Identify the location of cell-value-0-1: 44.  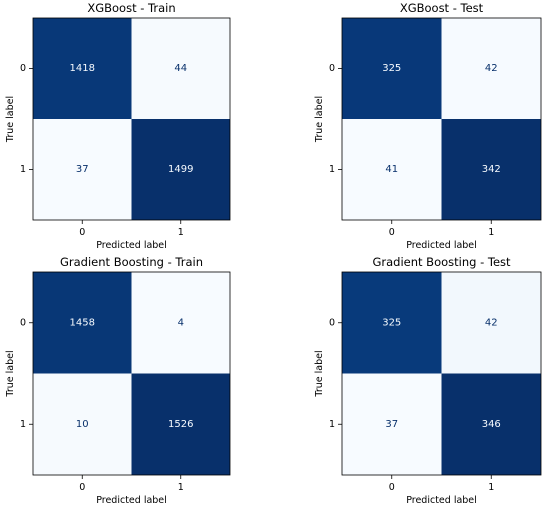
(180, 68).